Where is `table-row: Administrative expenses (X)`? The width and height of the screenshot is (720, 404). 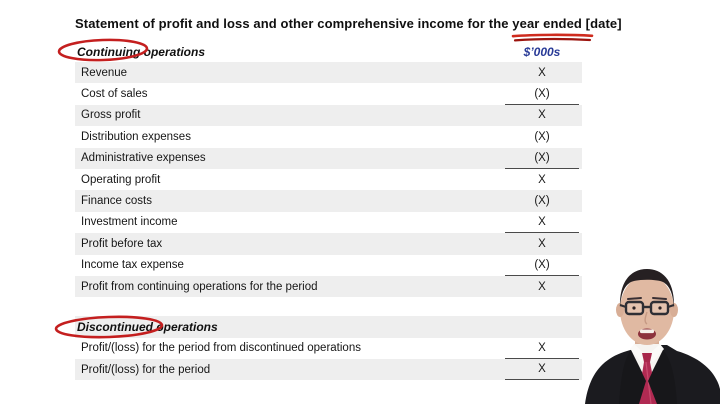
table-row: Administrative expenses (X) is located at coordinates (328, 158).